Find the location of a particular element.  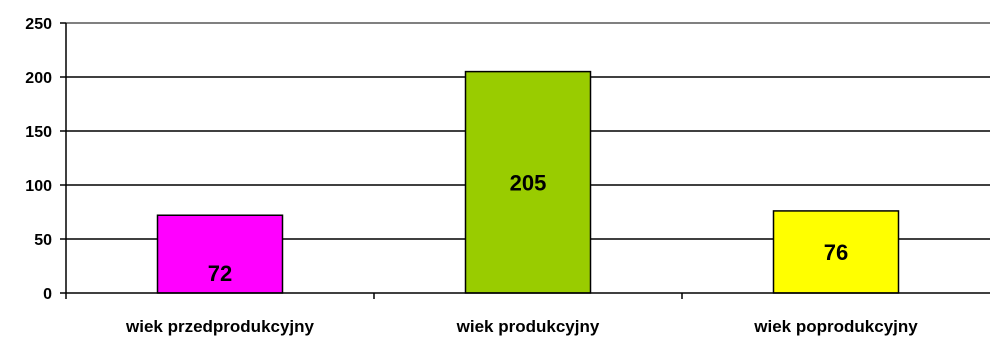

data-label: 76 is located at coordinates (836, 252).